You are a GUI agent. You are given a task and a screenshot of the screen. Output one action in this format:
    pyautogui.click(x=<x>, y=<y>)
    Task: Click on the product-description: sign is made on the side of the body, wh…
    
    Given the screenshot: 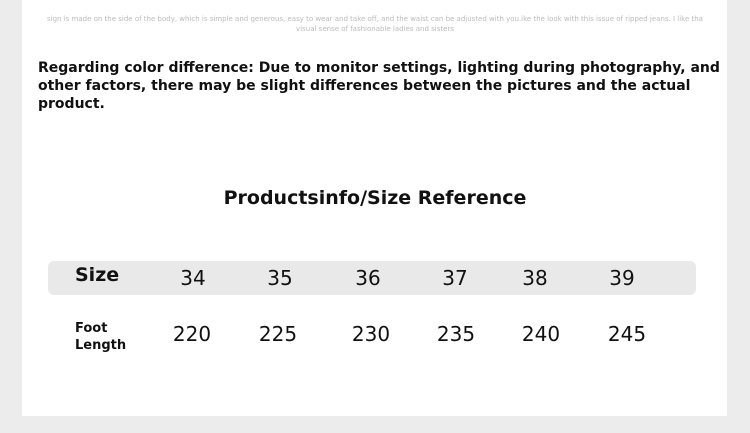 What is the action you would take?
    pyautogui.click(x=375, y=24)
    